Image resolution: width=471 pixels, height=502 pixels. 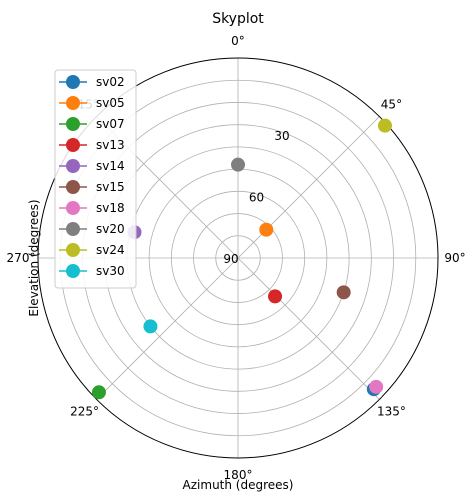 I want to click on legend-label: sv05, so click(x=110, y=103).